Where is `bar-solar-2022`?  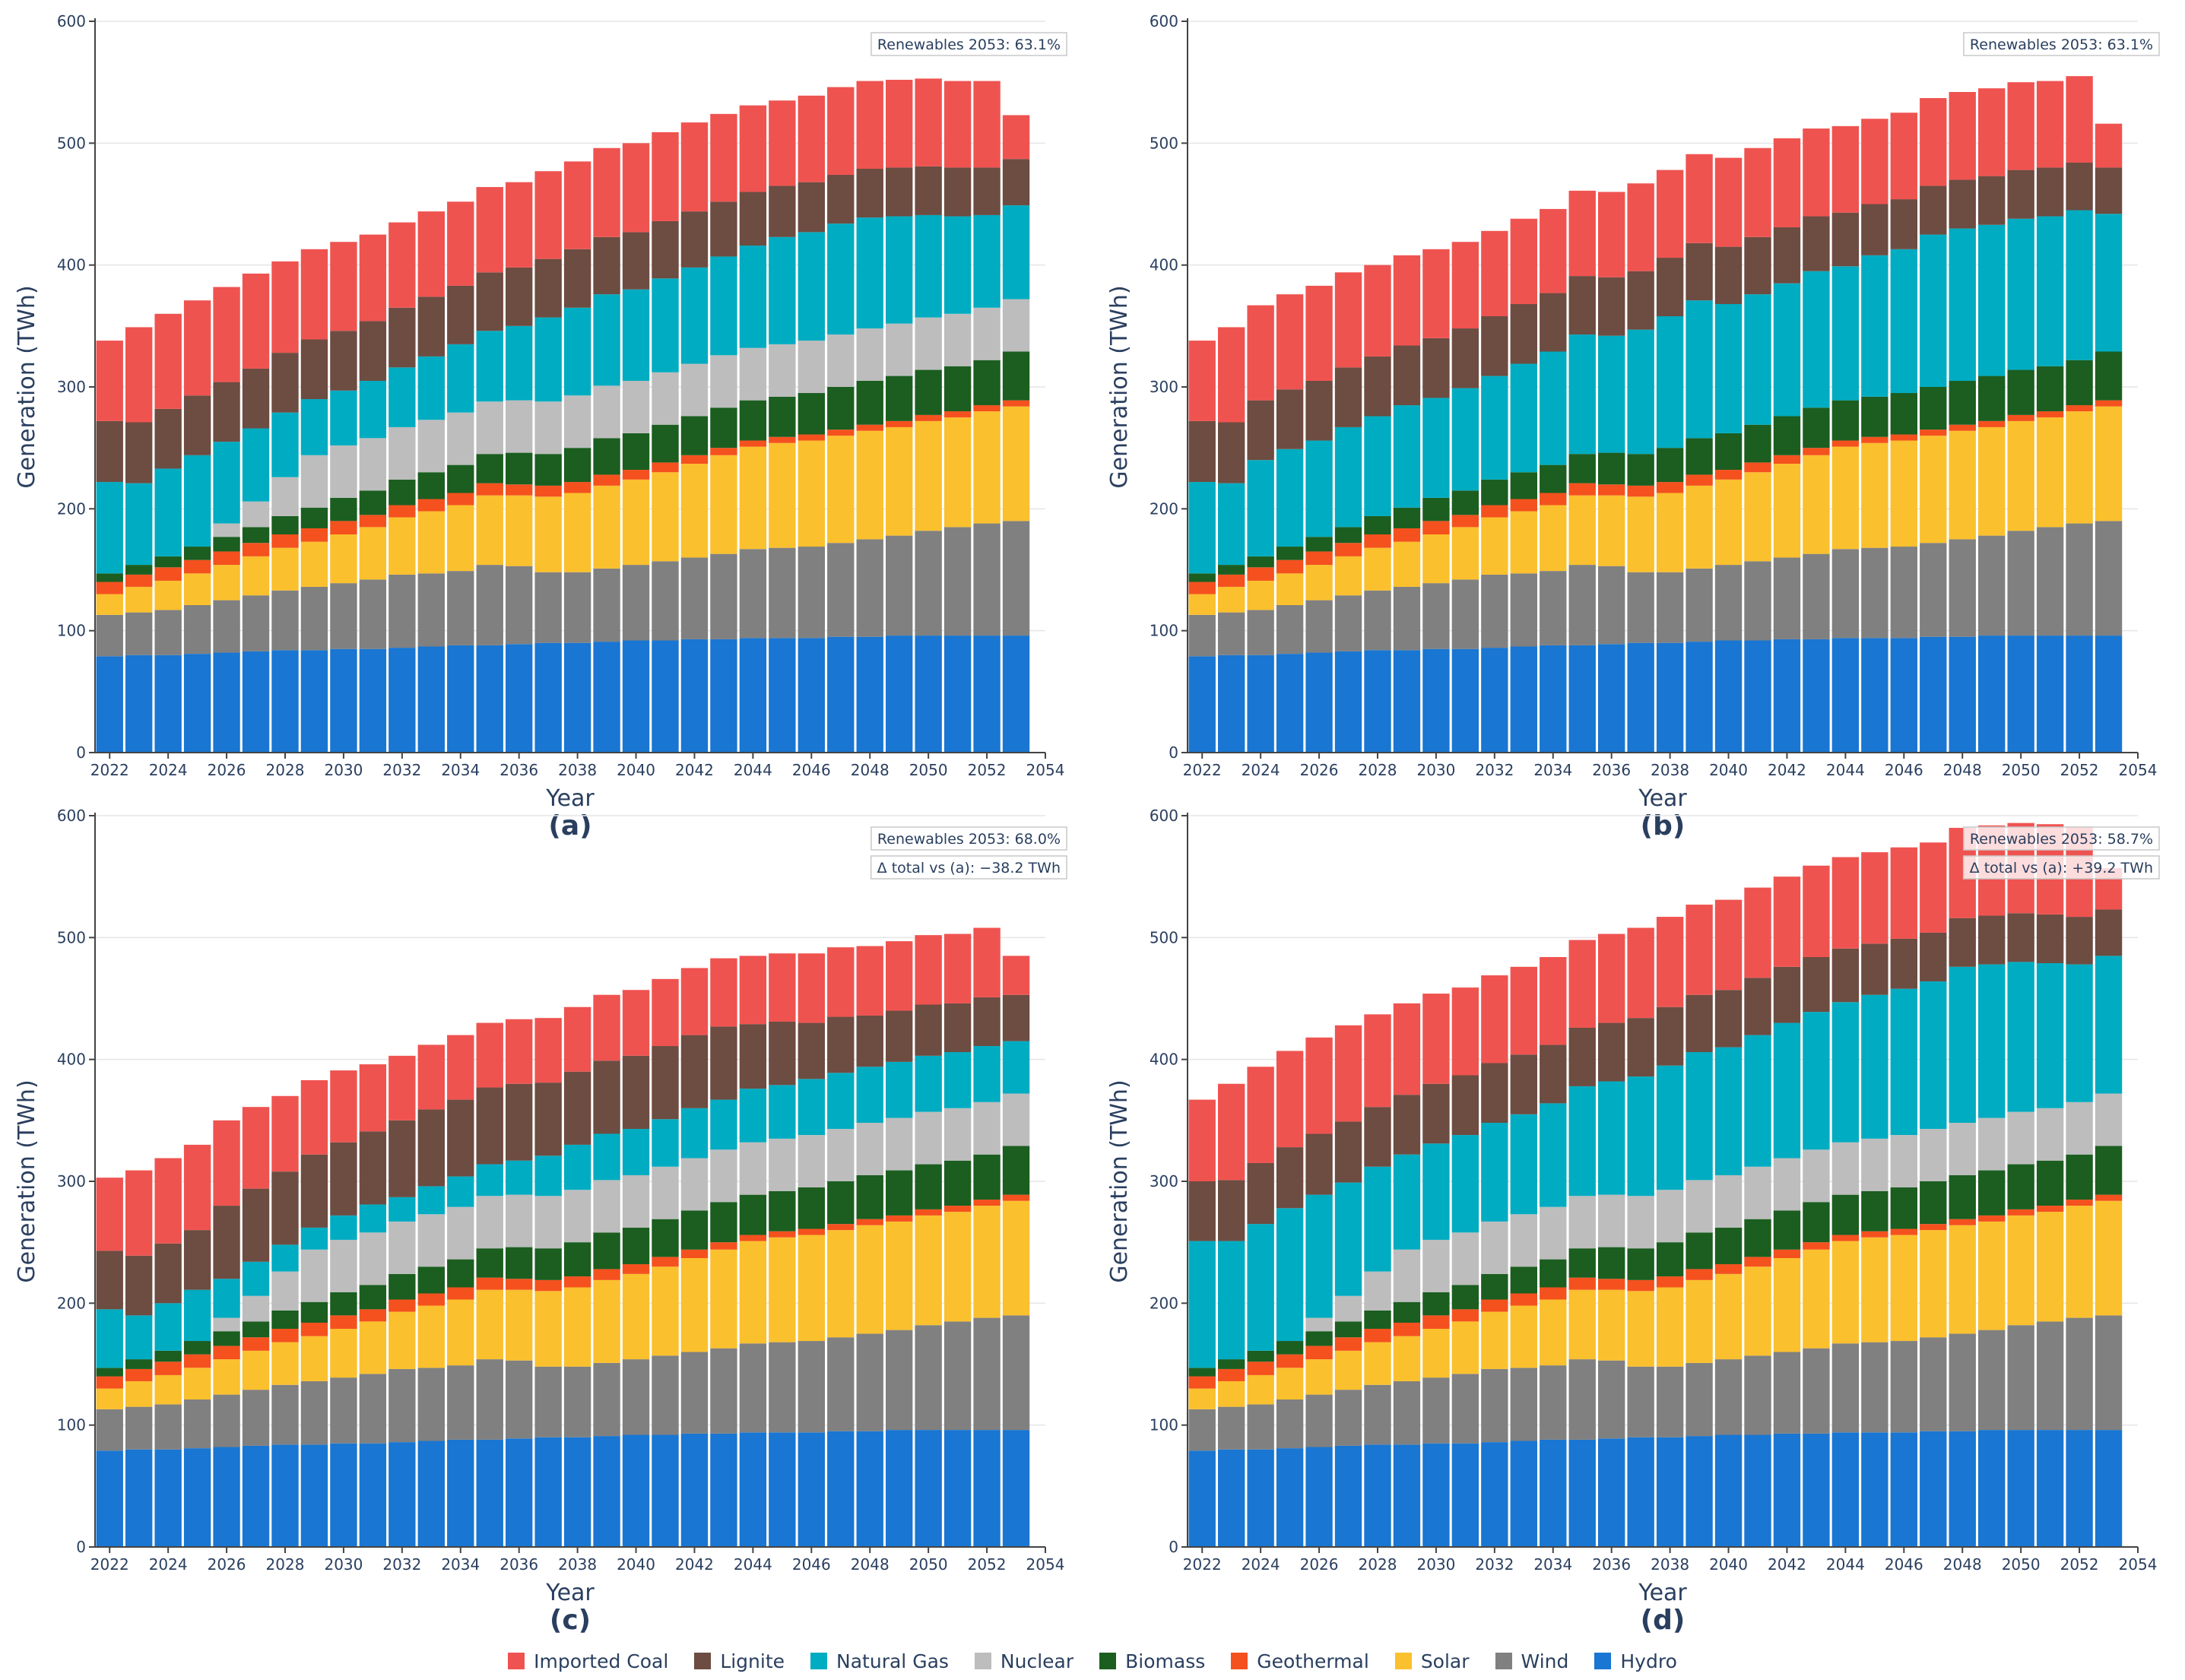
bar-solar-2022 is located at coordinates (1202, 604).